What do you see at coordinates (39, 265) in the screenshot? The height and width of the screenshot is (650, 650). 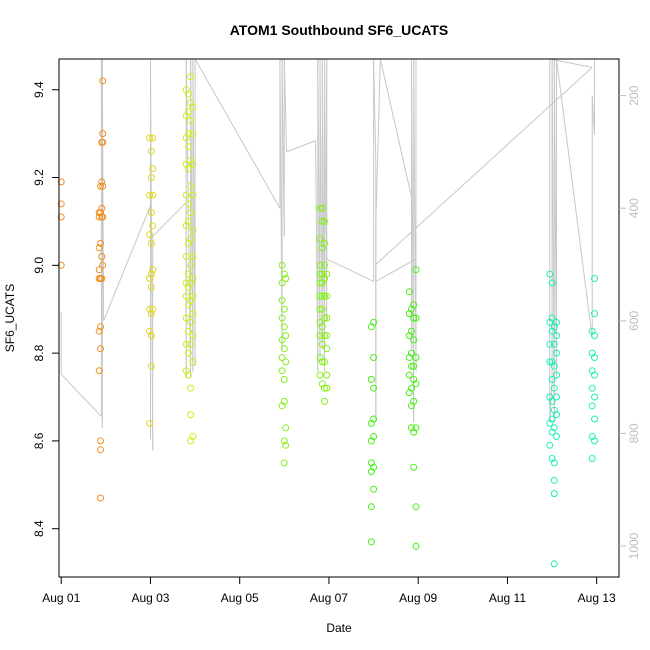 I see `y-tick-label: 9.0` at bounding box center [39, 265].